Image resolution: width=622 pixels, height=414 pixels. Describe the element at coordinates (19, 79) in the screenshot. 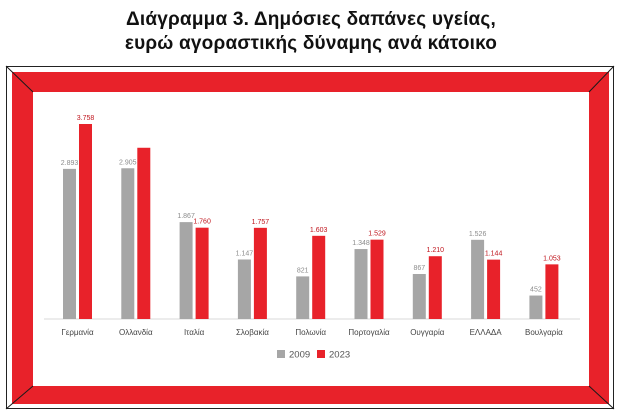

I see `corner-line-top-left` at that location.